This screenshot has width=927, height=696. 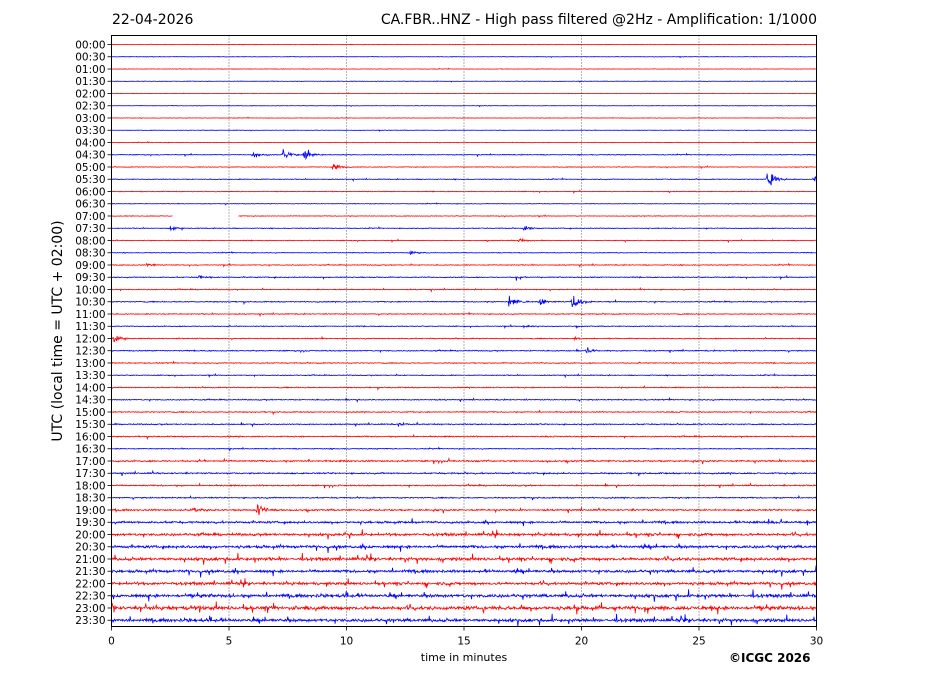 I want to click on y-tick-label: 12:30, so click(x=90, y=352).